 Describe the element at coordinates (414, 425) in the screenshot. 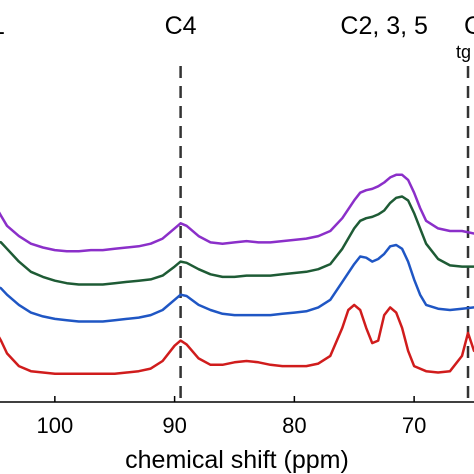

I see `x-tick-label: 70` at that location.